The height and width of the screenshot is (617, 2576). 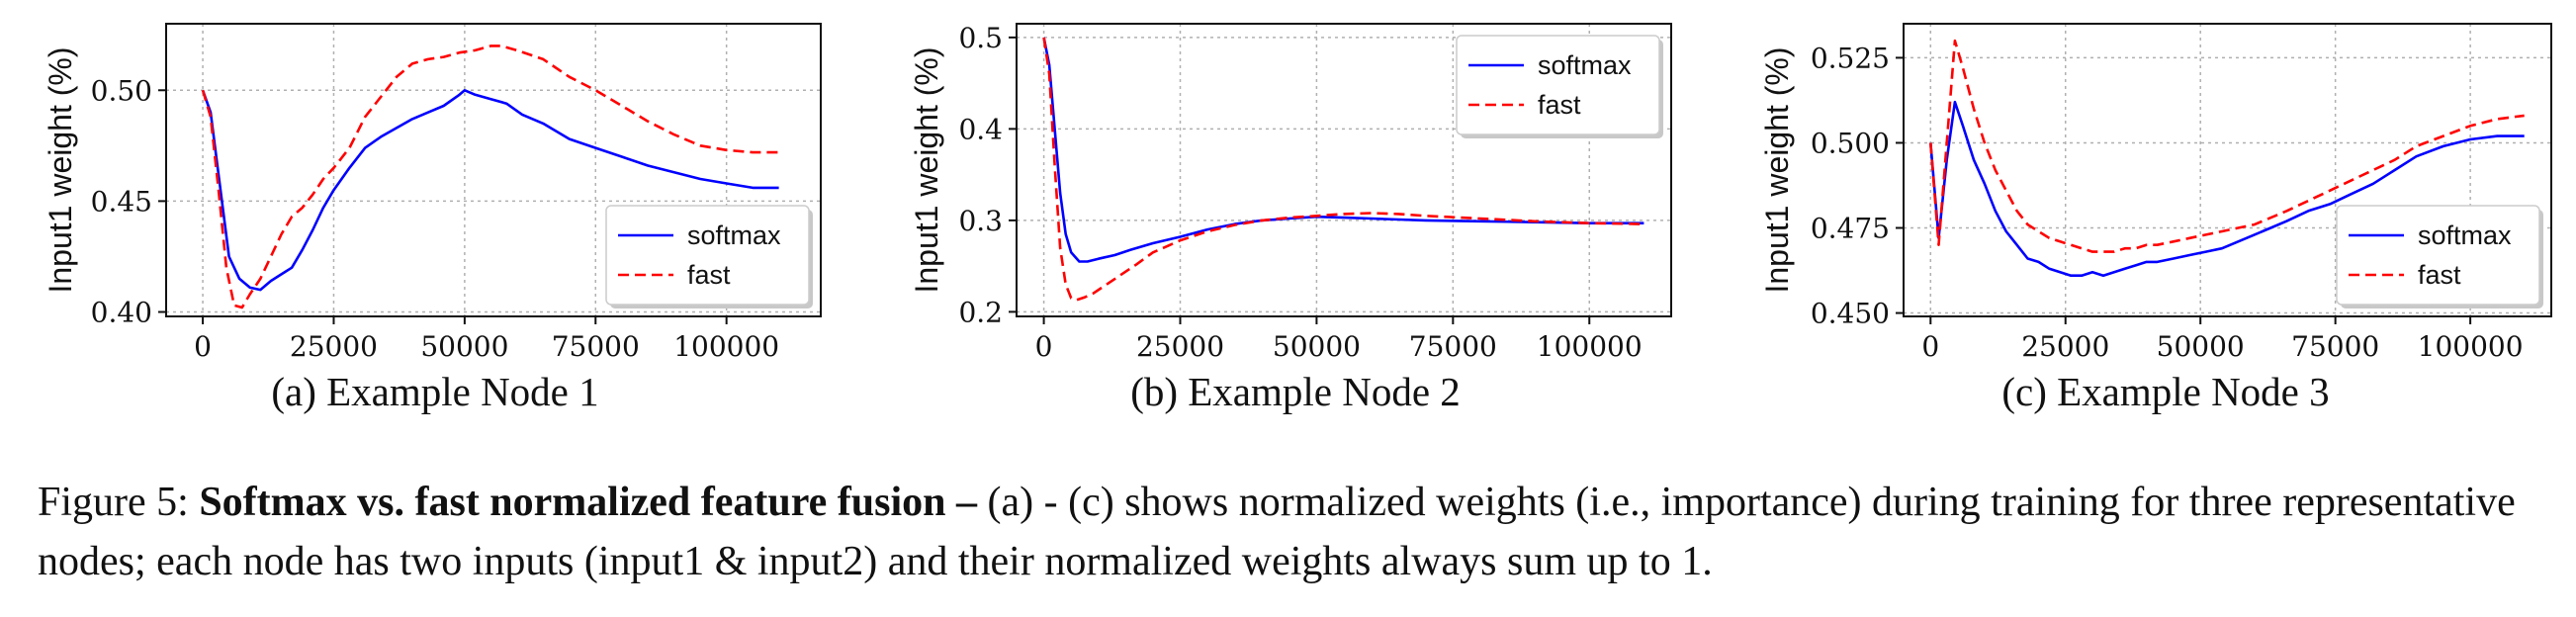 What do you see at coordinates (1295, 391) in the screenshot?
I see `subcaption-b: (b) Example Node 2` at bounding box center [1295, 391].